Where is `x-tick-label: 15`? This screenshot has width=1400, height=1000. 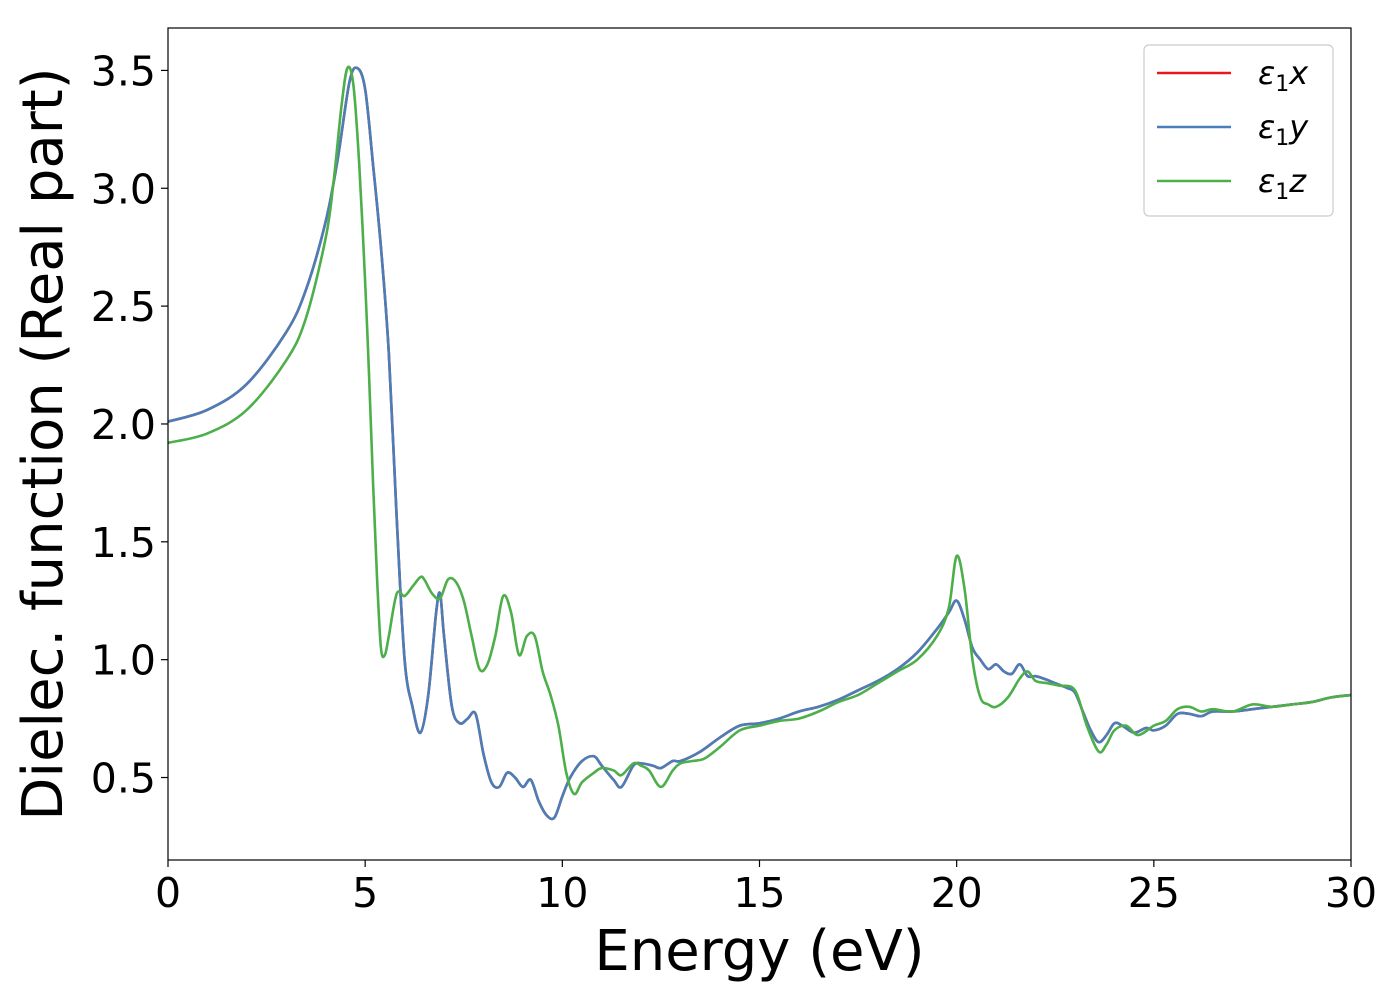
x-tick-label: 15 is located at coordinates (759, 893).